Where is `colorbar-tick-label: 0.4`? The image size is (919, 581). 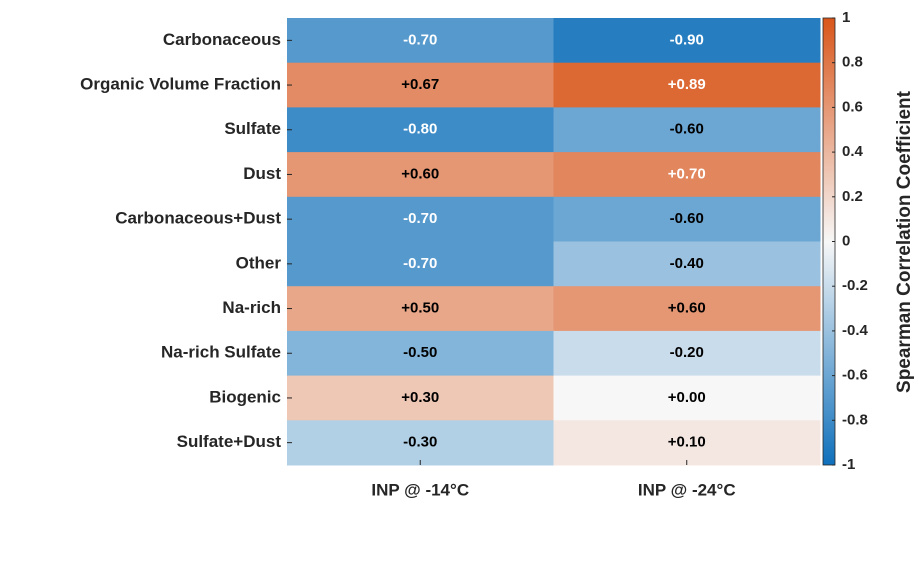 colorbar-tick-label: 0.4 is located at coordinates (853, 151).